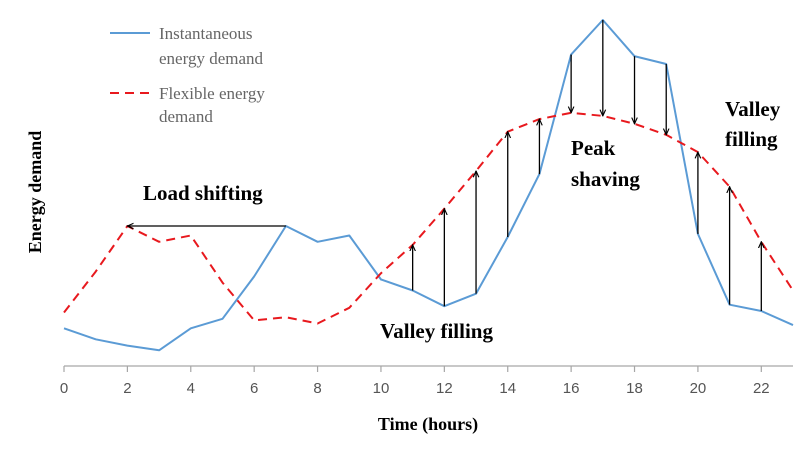  Describe the element at coordinates (605, 179) in the screenshot. I see `annotation-peak-shaving-line-2: shaving` at that location.